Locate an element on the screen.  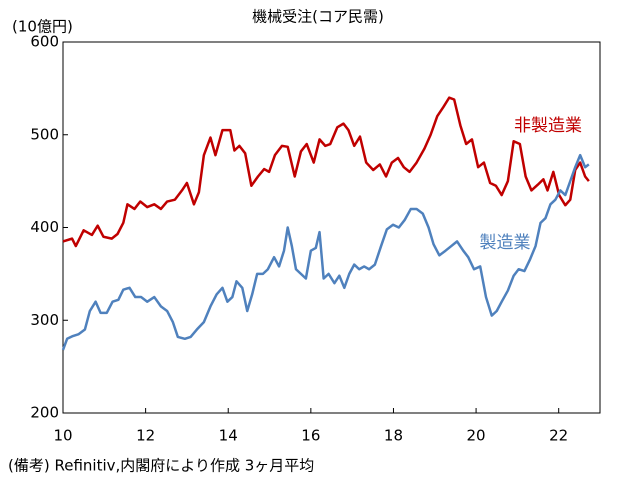
y-tick-label: 600 is located at coordinates (44, 42).